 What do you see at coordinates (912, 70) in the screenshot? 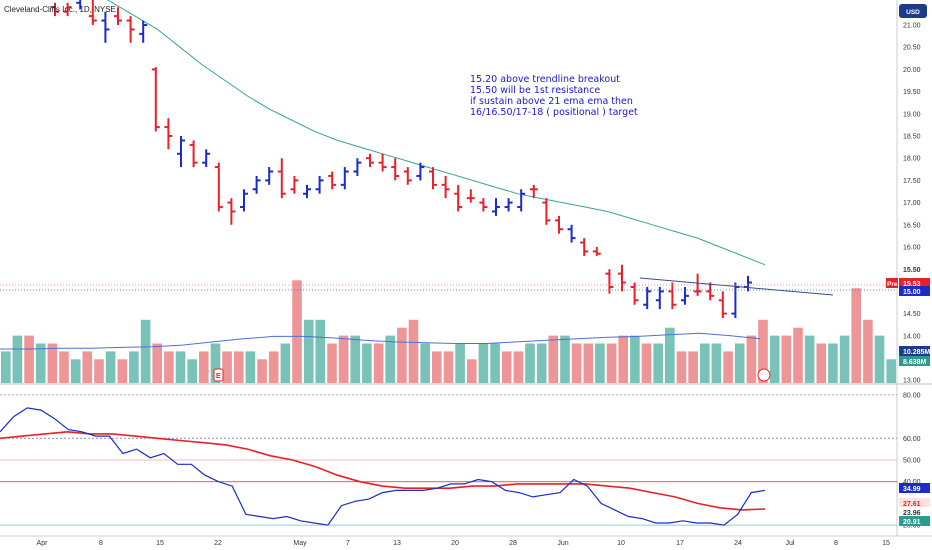
I see `price-tick-label: 20.00` at bounding box center [912, 70].